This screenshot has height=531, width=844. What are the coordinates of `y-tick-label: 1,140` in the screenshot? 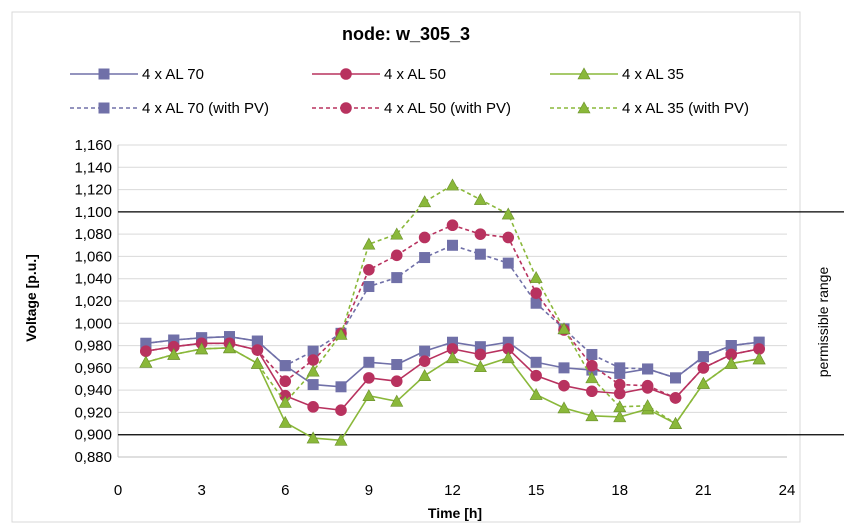 It's located at (93, 167).